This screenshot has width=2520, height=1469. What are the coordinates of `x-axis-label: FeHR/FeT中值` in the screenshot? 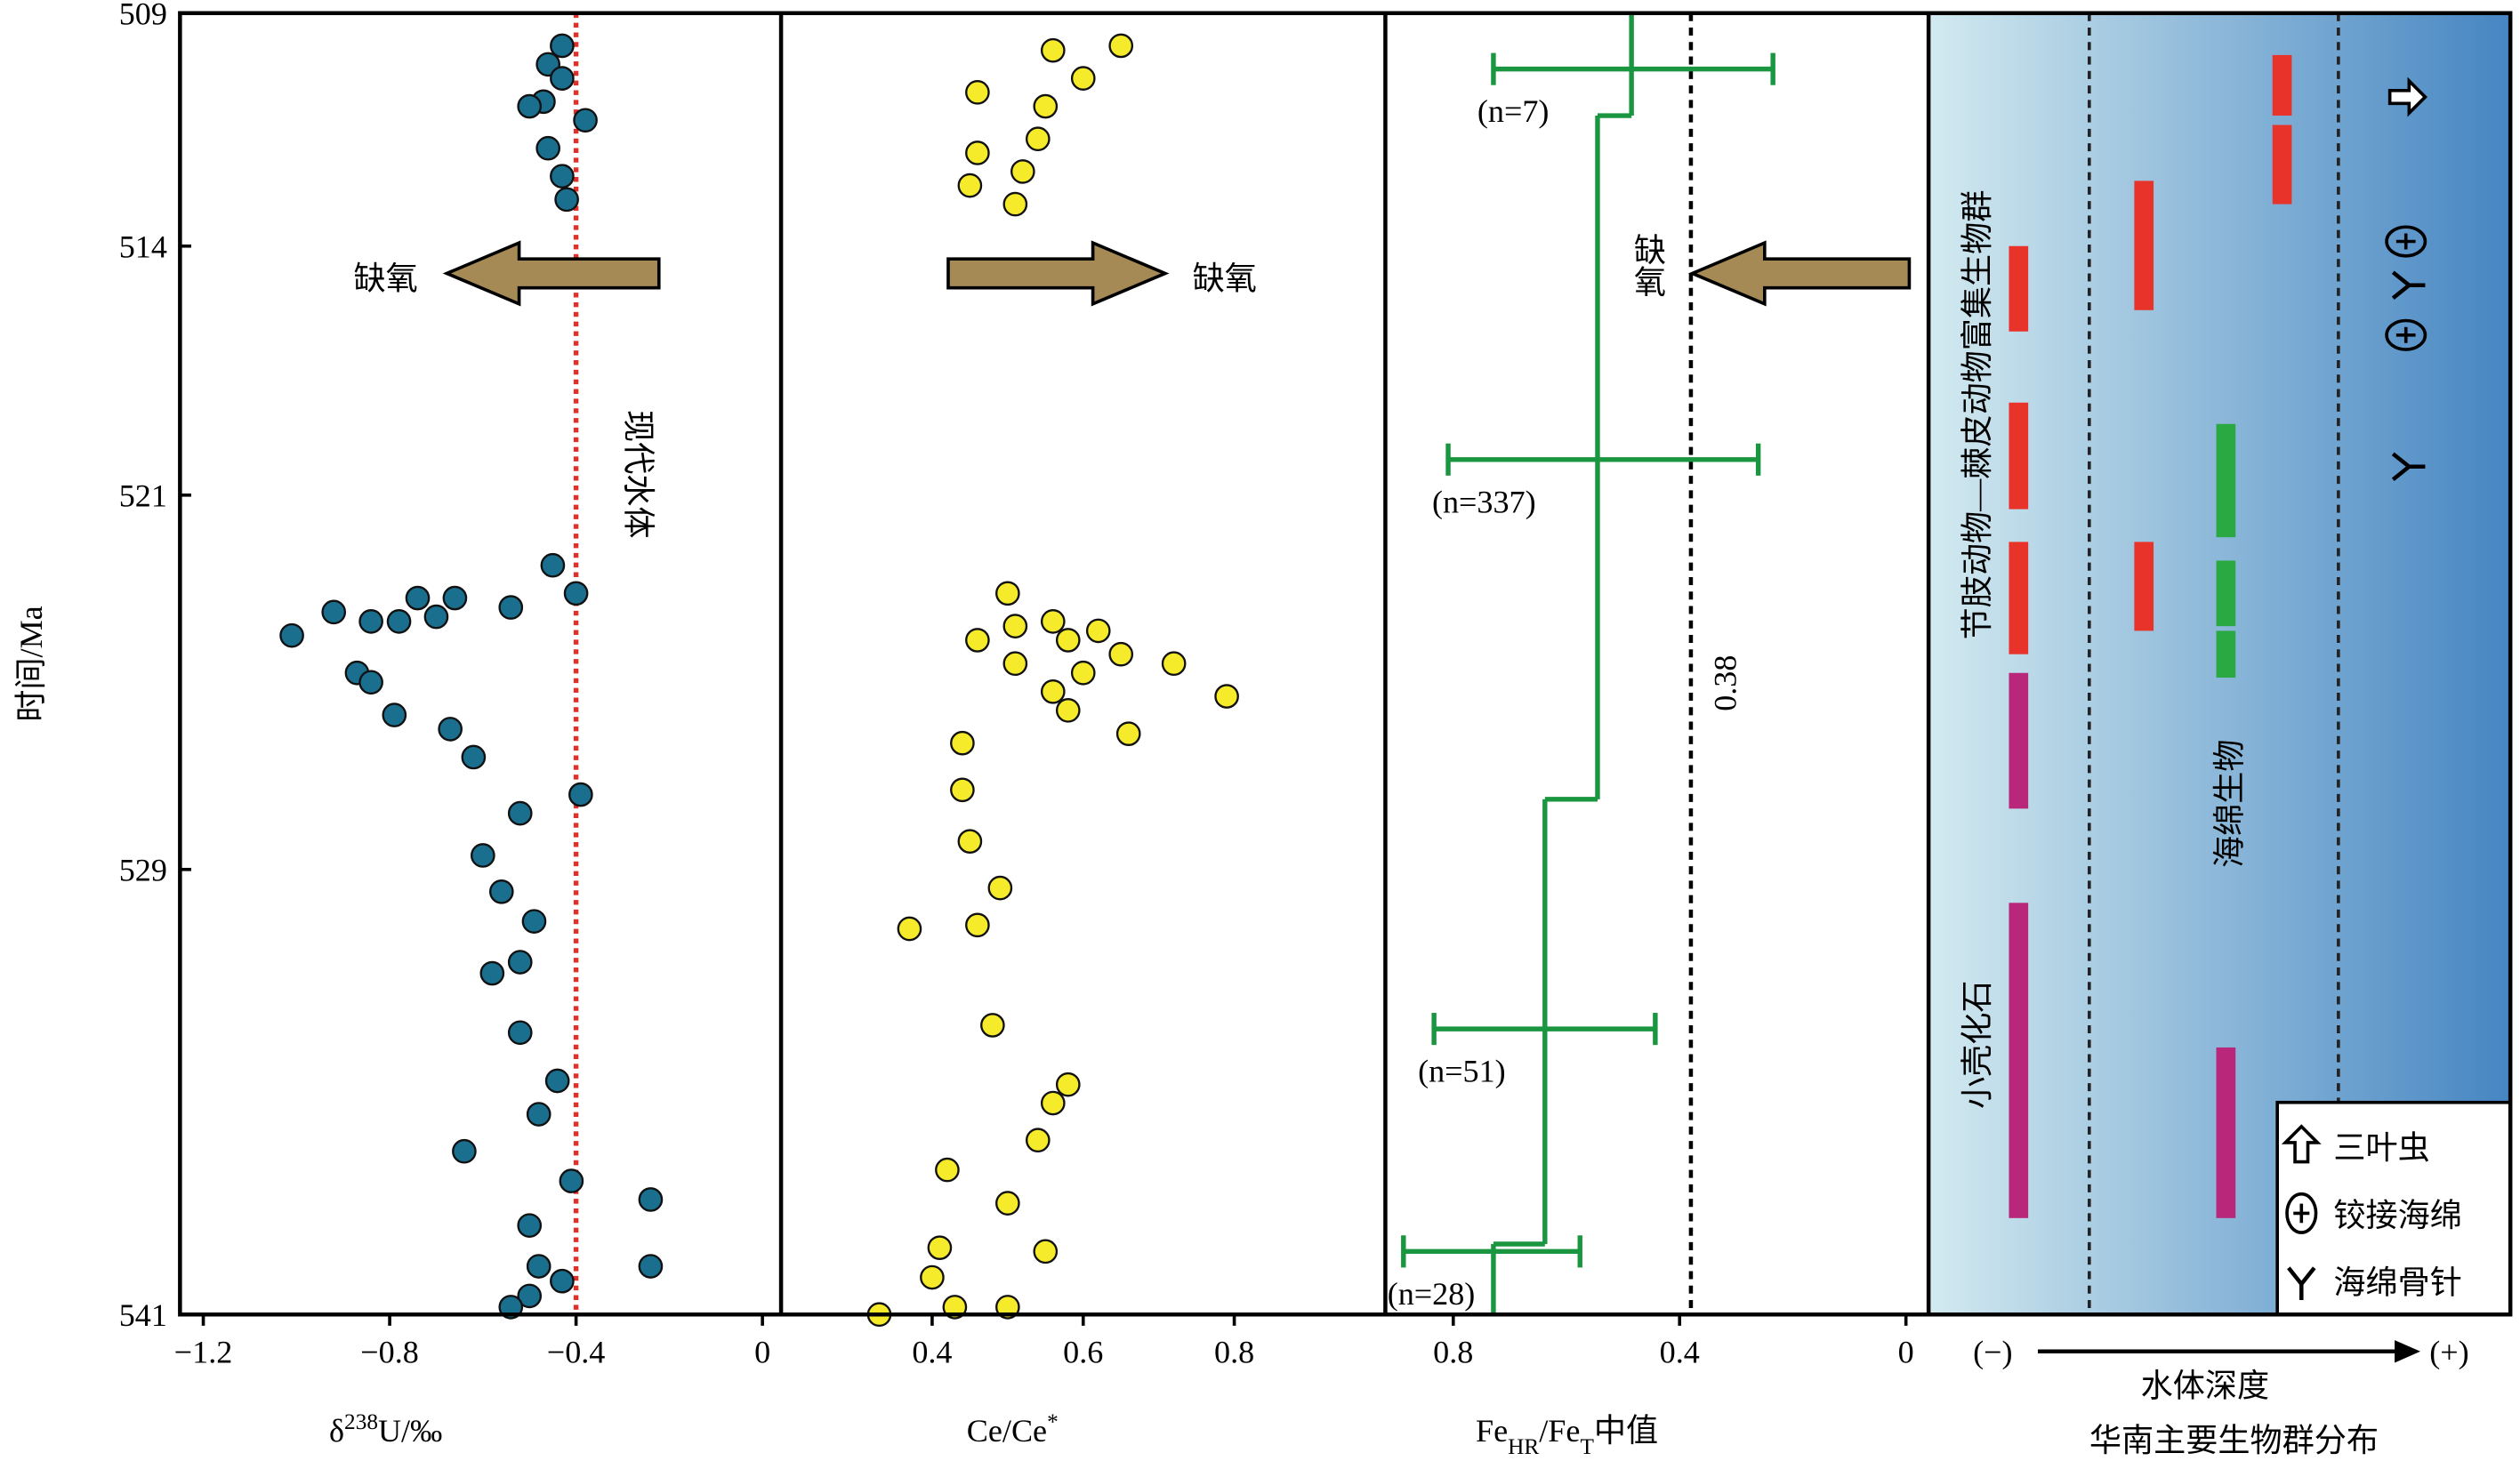 It's located at (1567, 1436).